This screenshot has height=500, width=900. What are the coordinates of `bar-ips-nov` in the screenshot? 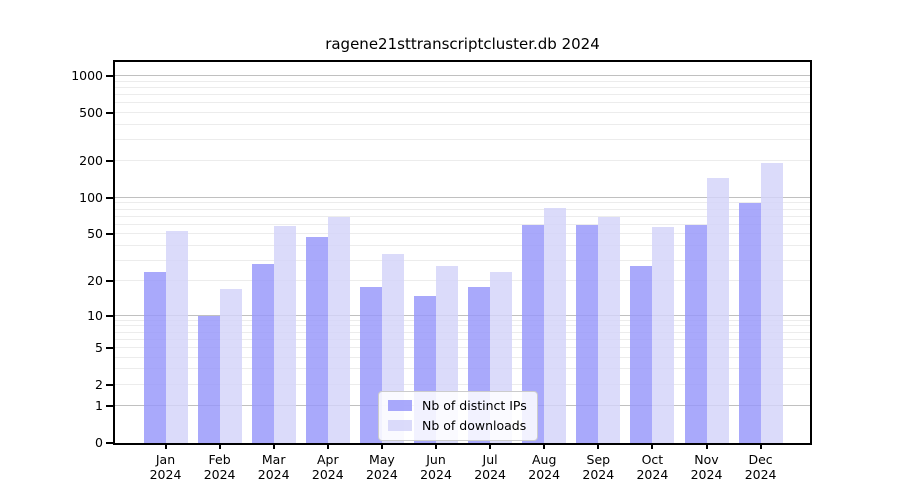 It's located at (695, 333).